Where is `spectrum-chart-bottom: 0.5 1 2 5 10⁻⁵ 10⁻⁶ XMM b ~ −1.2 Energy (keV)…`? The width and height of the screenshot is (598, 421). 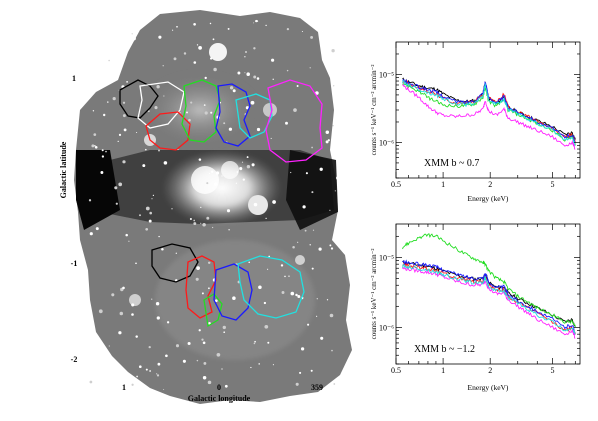 spectrum-chart-bottom: 0.5 1 2 5 10⁻⁵ 10⁻⁶ XMM b ~ −1.2 Energy (keV)… is located at coordinates (475, 307).